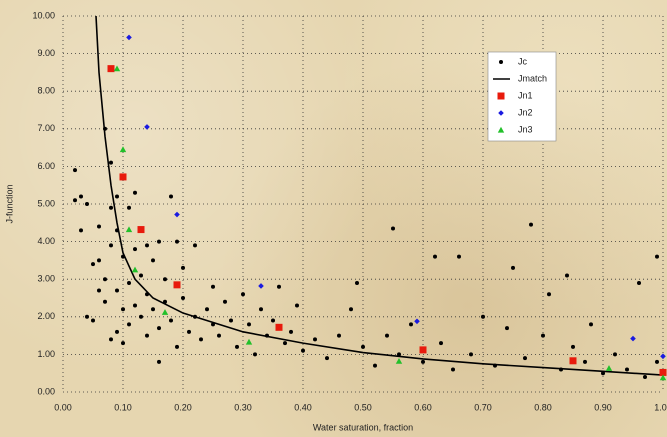 The height and width of the screenshot is (437, 667). I want to click on x-tick-label: 0.70, so click(483, 407).